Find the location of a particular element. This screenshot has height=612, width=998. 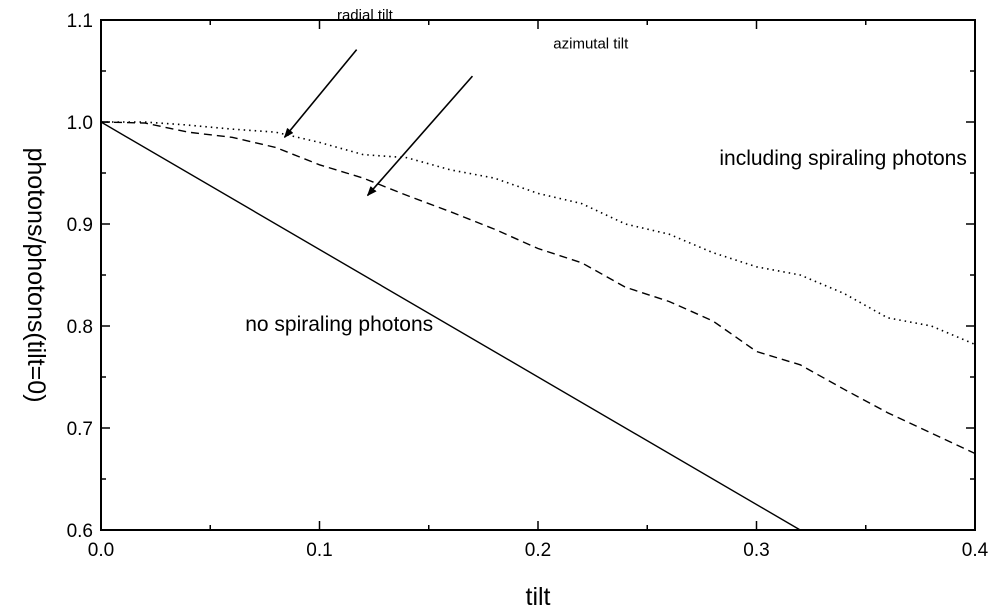

annotation-label: no spiraling photons is located at coordinates (339, 324).